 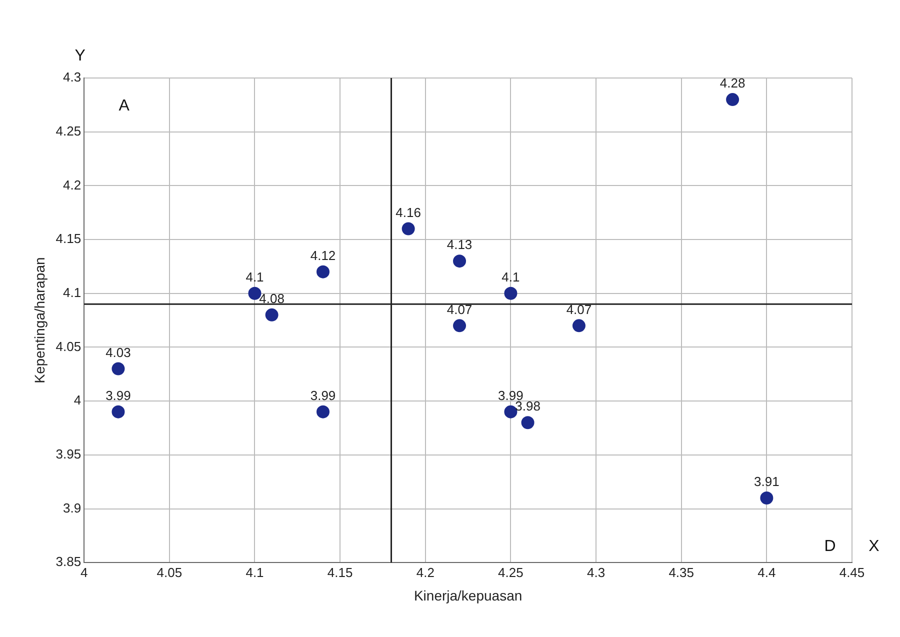 What do you see at coordinates (511, 572) in the screenshot?
I see `x-tick-label: 4.25` at bounding box center [511, 572].